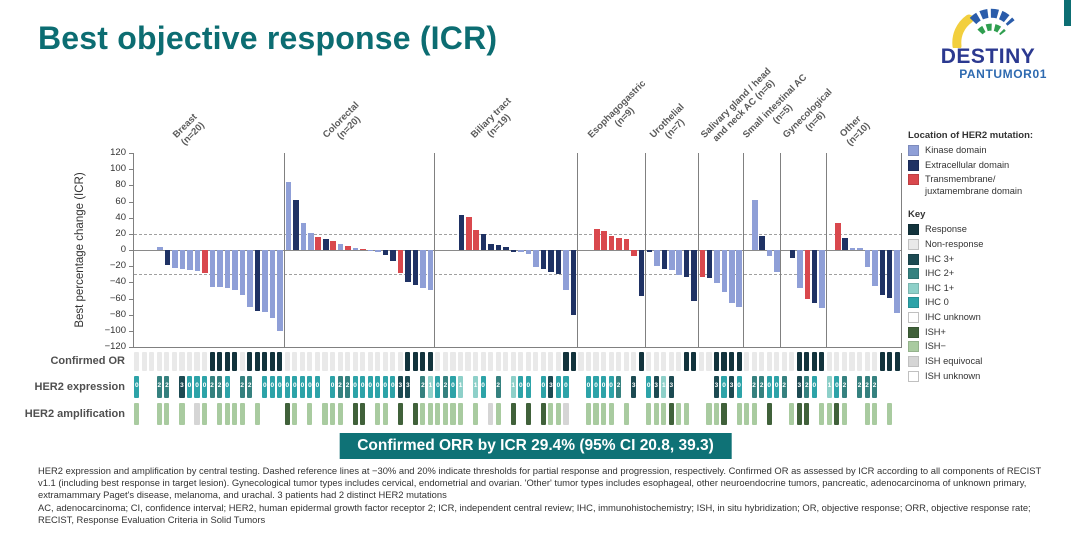 The width and height of the screenshot is (1071, 540). Describe the element at coordinates (115, 346) in the screenshot. I see `y-tick-label: −120` at that location.